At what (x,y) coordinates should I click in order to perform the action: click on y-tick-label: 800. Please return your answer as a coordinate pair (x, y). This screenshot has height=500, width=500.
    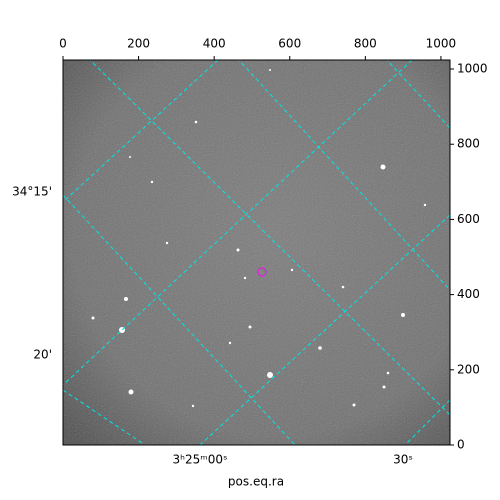
    Looking at the image, I should click on (468, 144).